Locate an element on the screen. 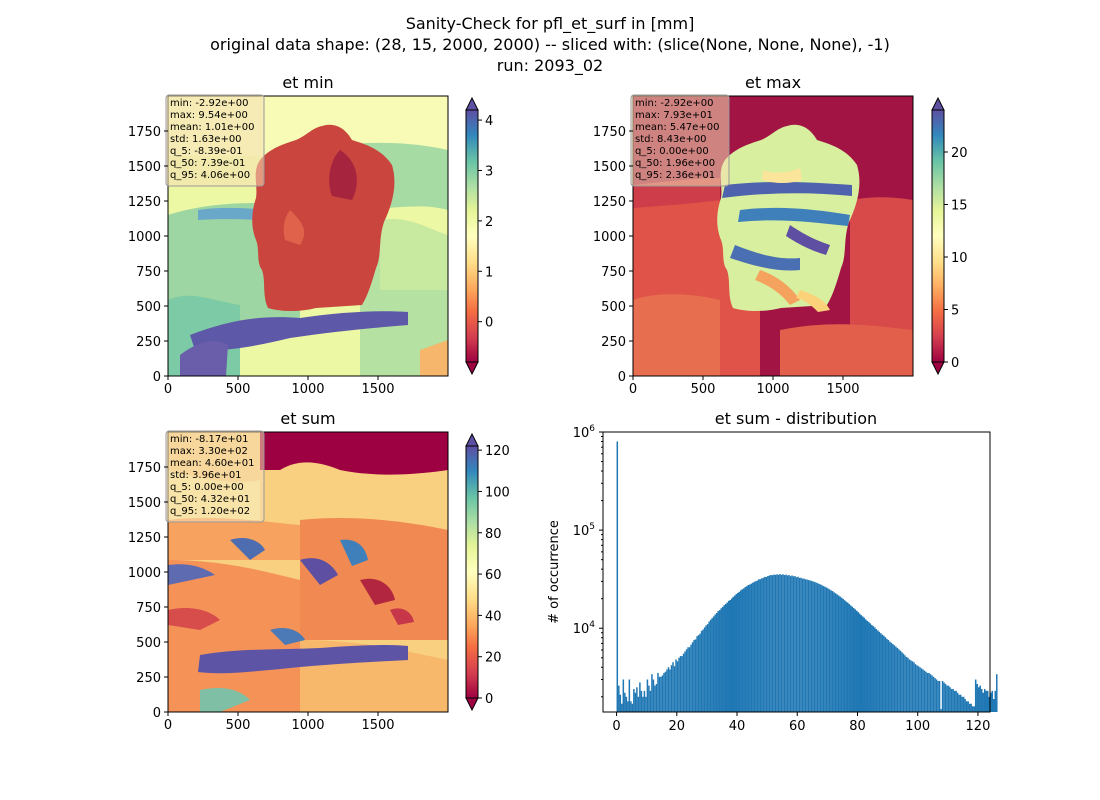 The image size is (1100, 800). colorbar-tick-label: 10 is located at coordinates (959, 258).